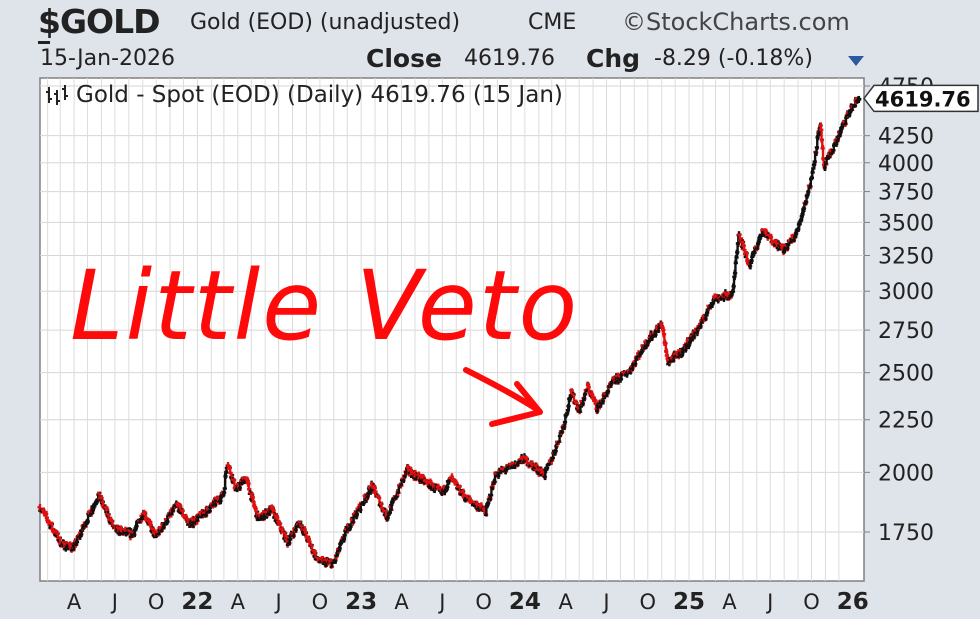  Describe the element at coordinates (906, 473) in the screenshot. I see `y-tick-label: 2000` at that location.